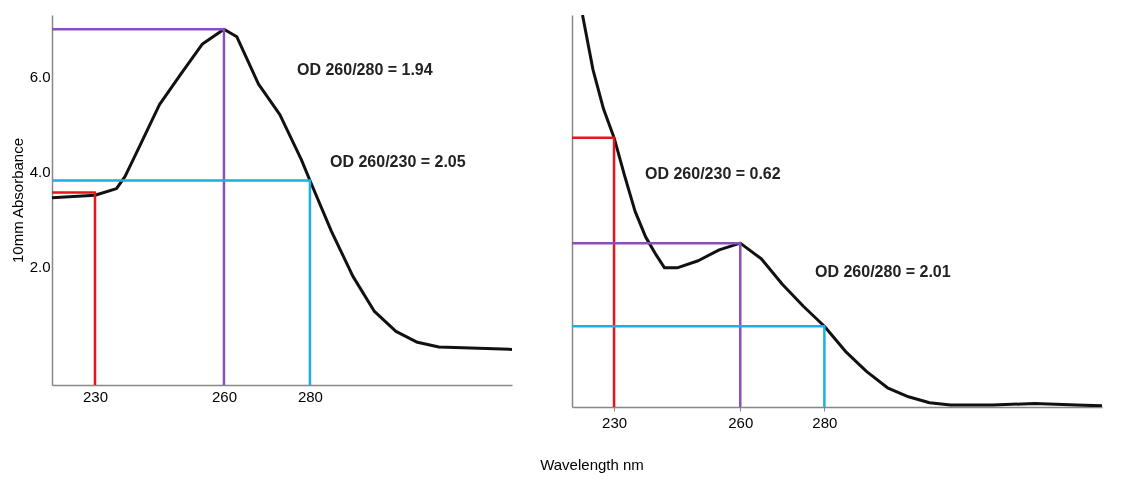  I want to click on annotation: OD 260/280 = 1.94, so click(365, 69).